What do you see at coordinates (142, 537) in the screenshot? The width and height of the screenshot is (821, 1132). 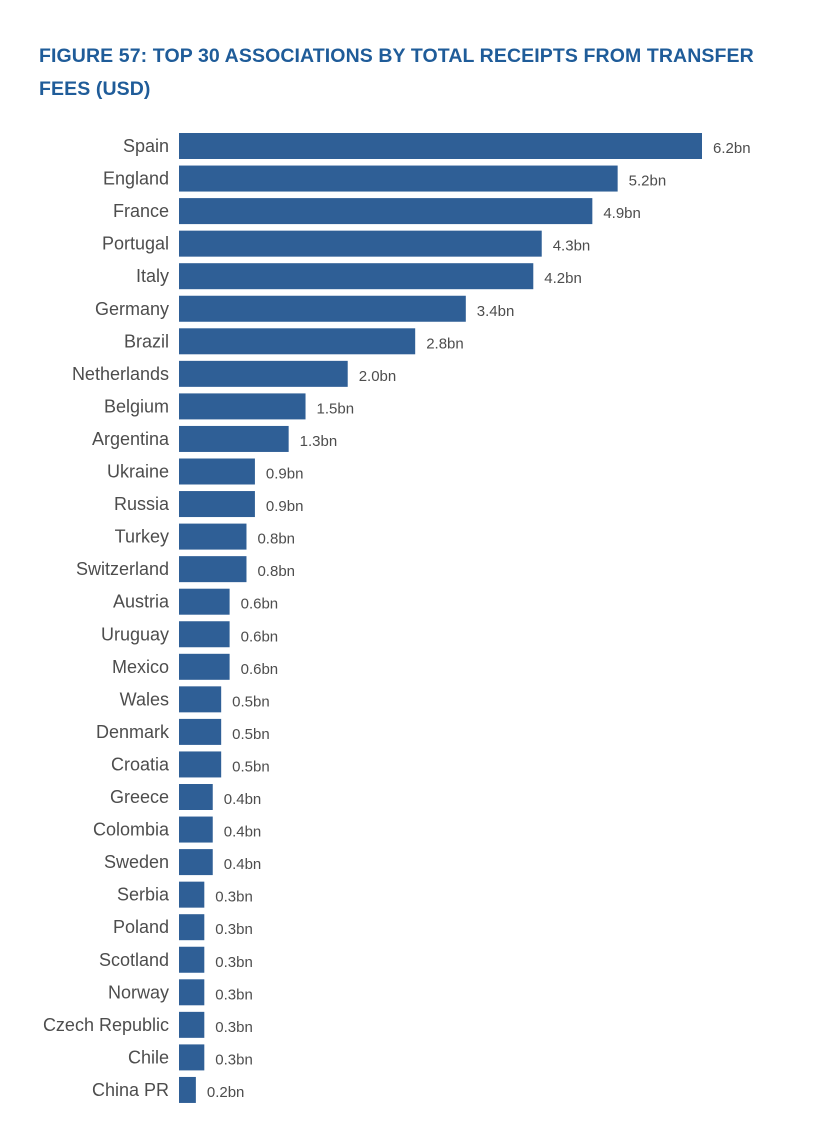 I see `category-label: Turkey` at bounding box center [142, 537].